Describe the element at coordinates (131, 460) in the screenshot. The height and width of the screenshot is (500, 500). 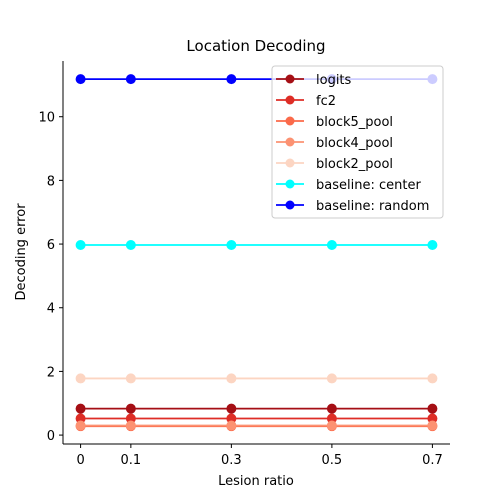
I see `x-tick-label: 0.1` at that location.